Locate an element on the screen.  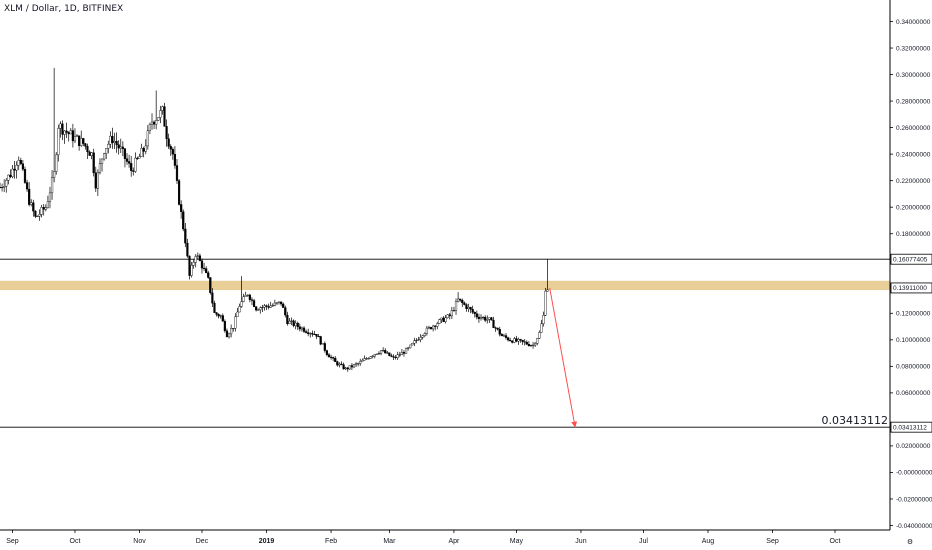
x-tick-label: Oct is located at coordinates (75, 541).